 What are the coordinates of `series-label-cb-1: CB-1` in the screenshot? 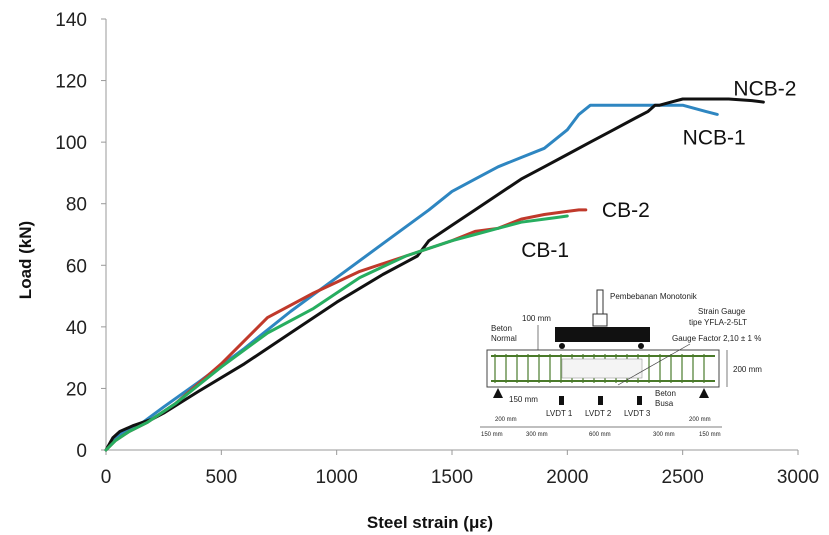 It's located at (545, 250).